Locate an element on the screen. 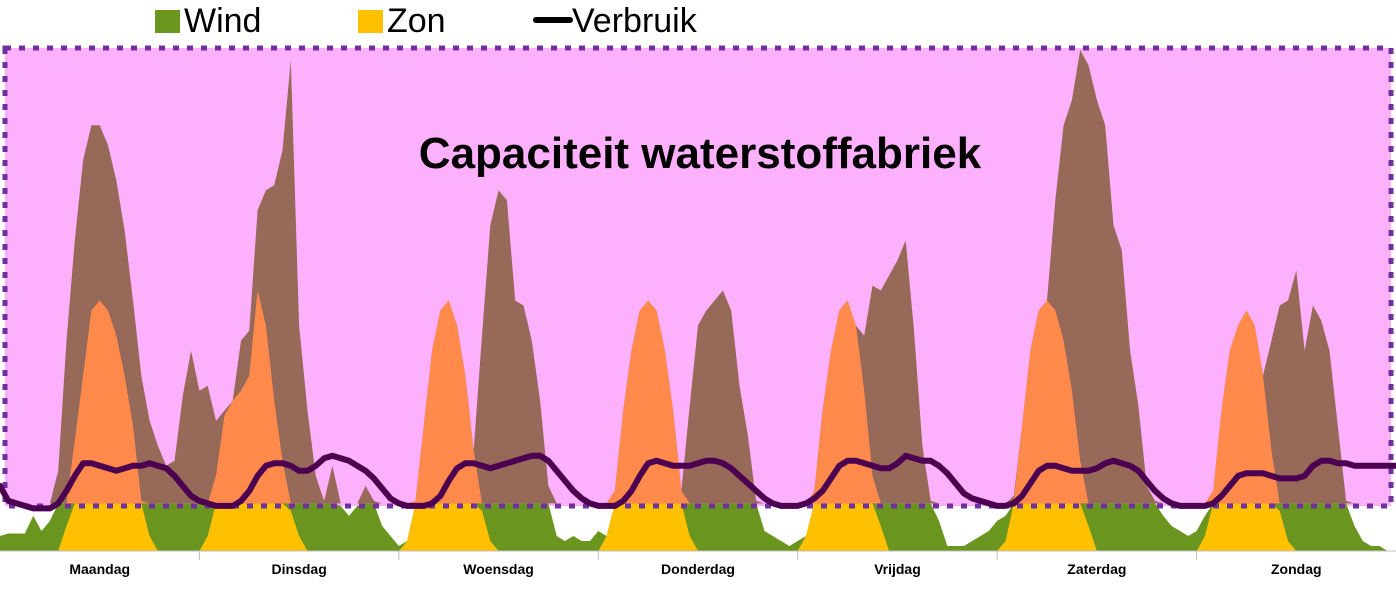 The width and height of the screenshot is (1396, 595). legend-label-verbruik: Verbruik is located at coordinates (635, 21).